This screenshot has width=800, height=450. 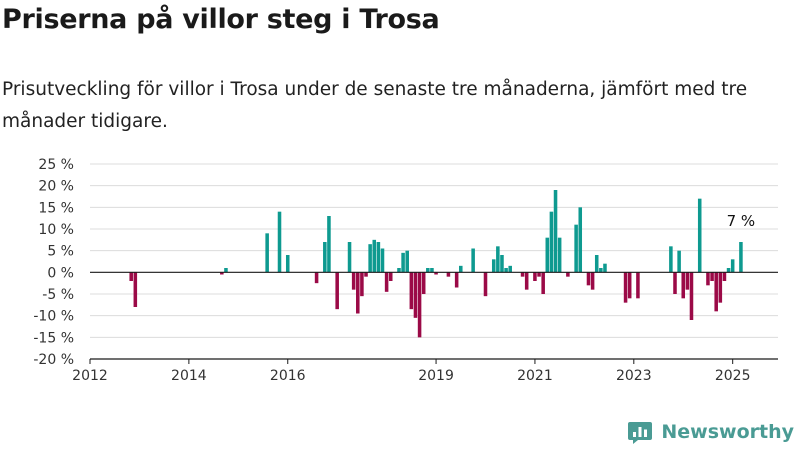 What do you see at coordinates (56, 230) in the screenshot?
I see `y-tick-label: 10 %` at bounding box center [56, 230].